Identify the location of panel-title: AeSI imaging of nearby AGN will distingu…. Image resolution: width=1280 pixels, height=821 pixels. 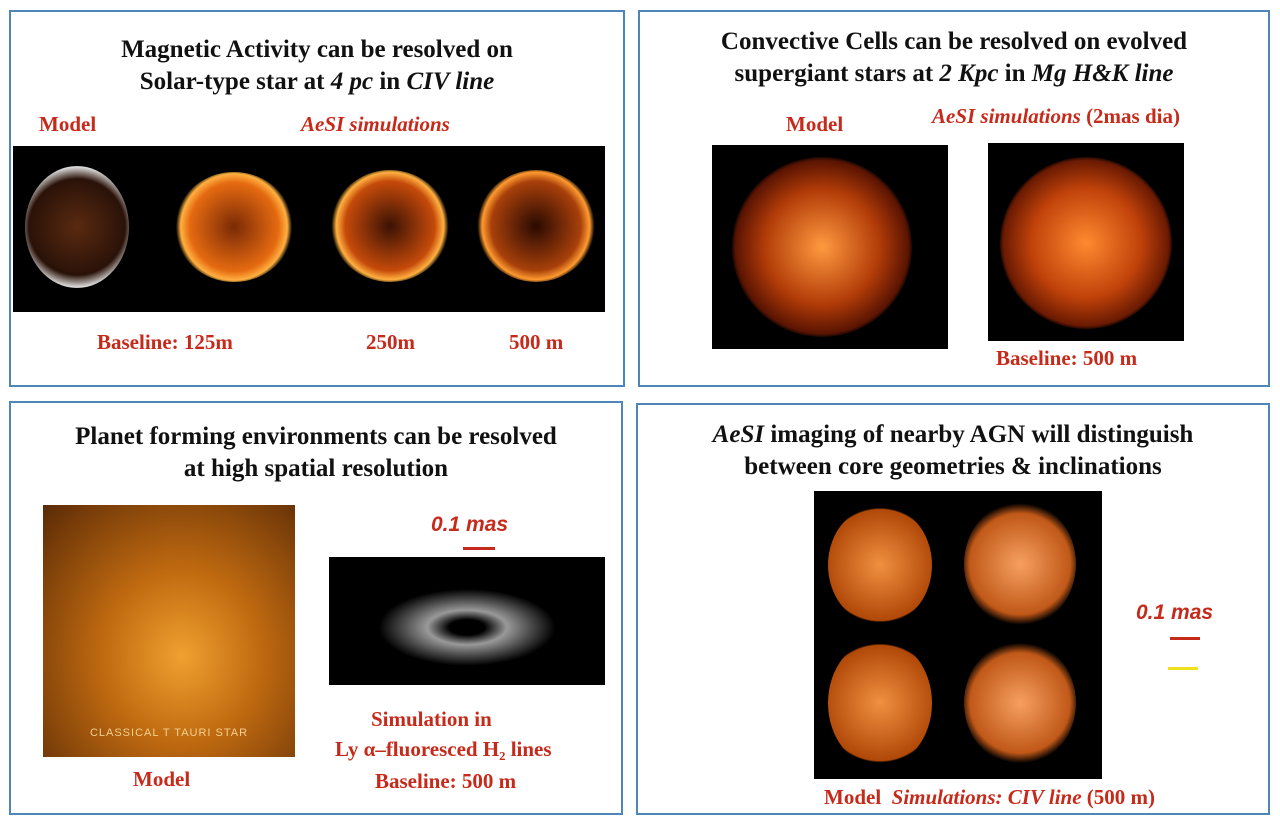
(953, 451).